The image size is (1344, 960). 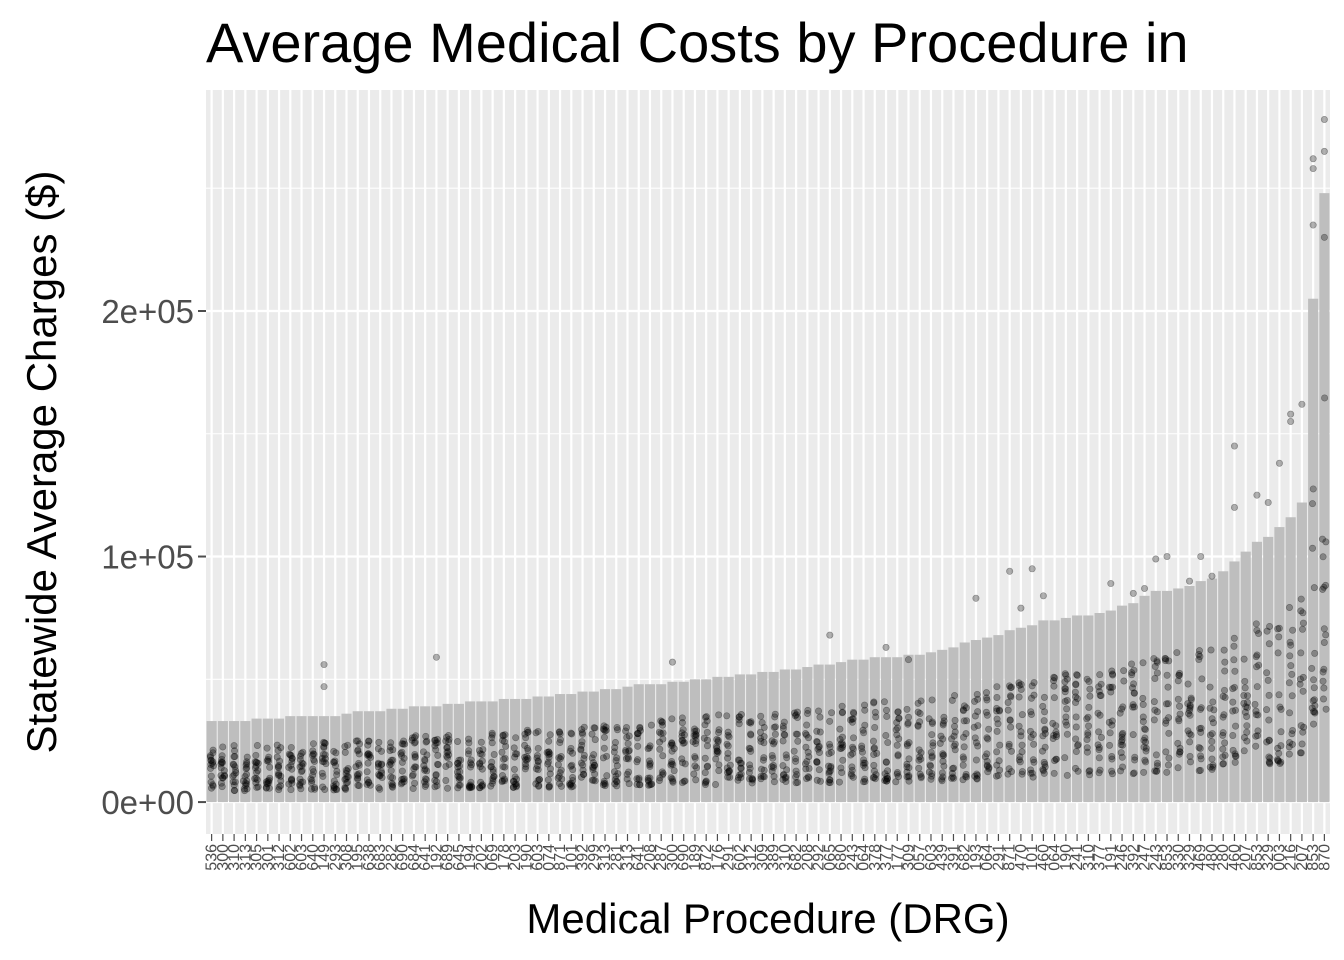 I want to click on x-tick-label: 392, so click(x=1133, y=857).